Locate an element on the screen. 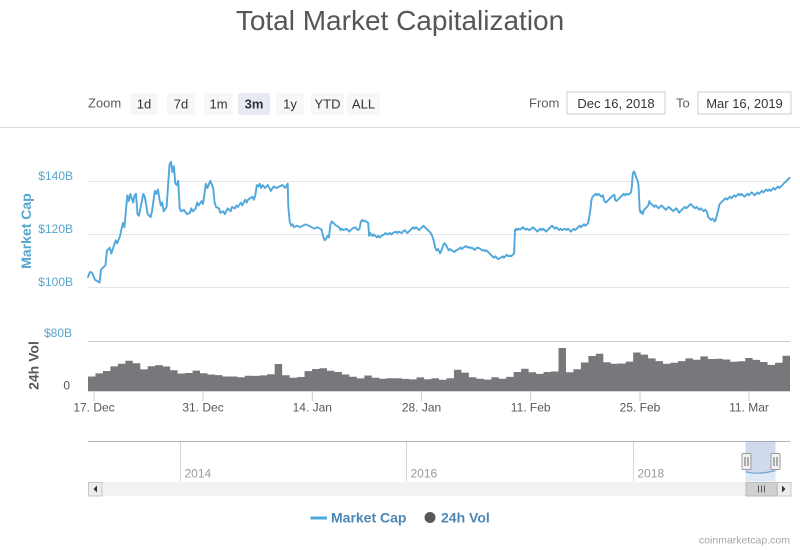  svg-text: 0 is located at coordinates (66, 386).